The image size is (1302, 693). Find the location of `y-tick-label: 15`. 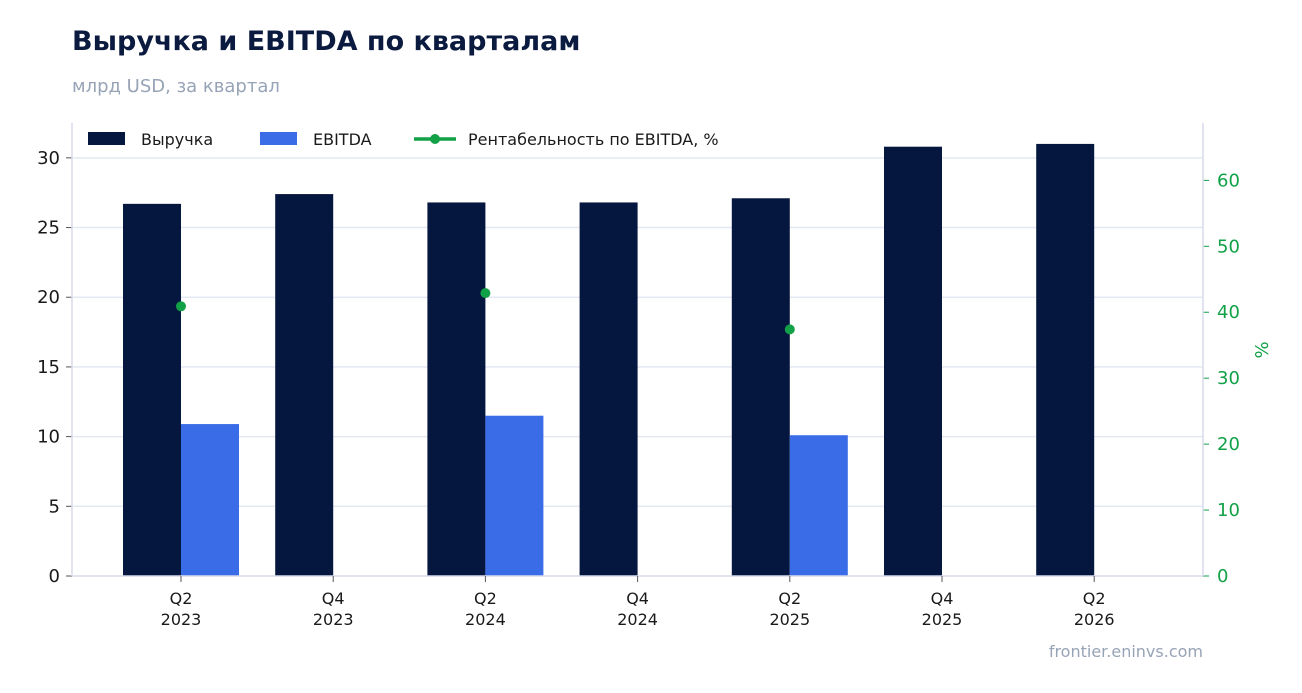

y-tick-label: 15 is located at coordinates (48, 367).